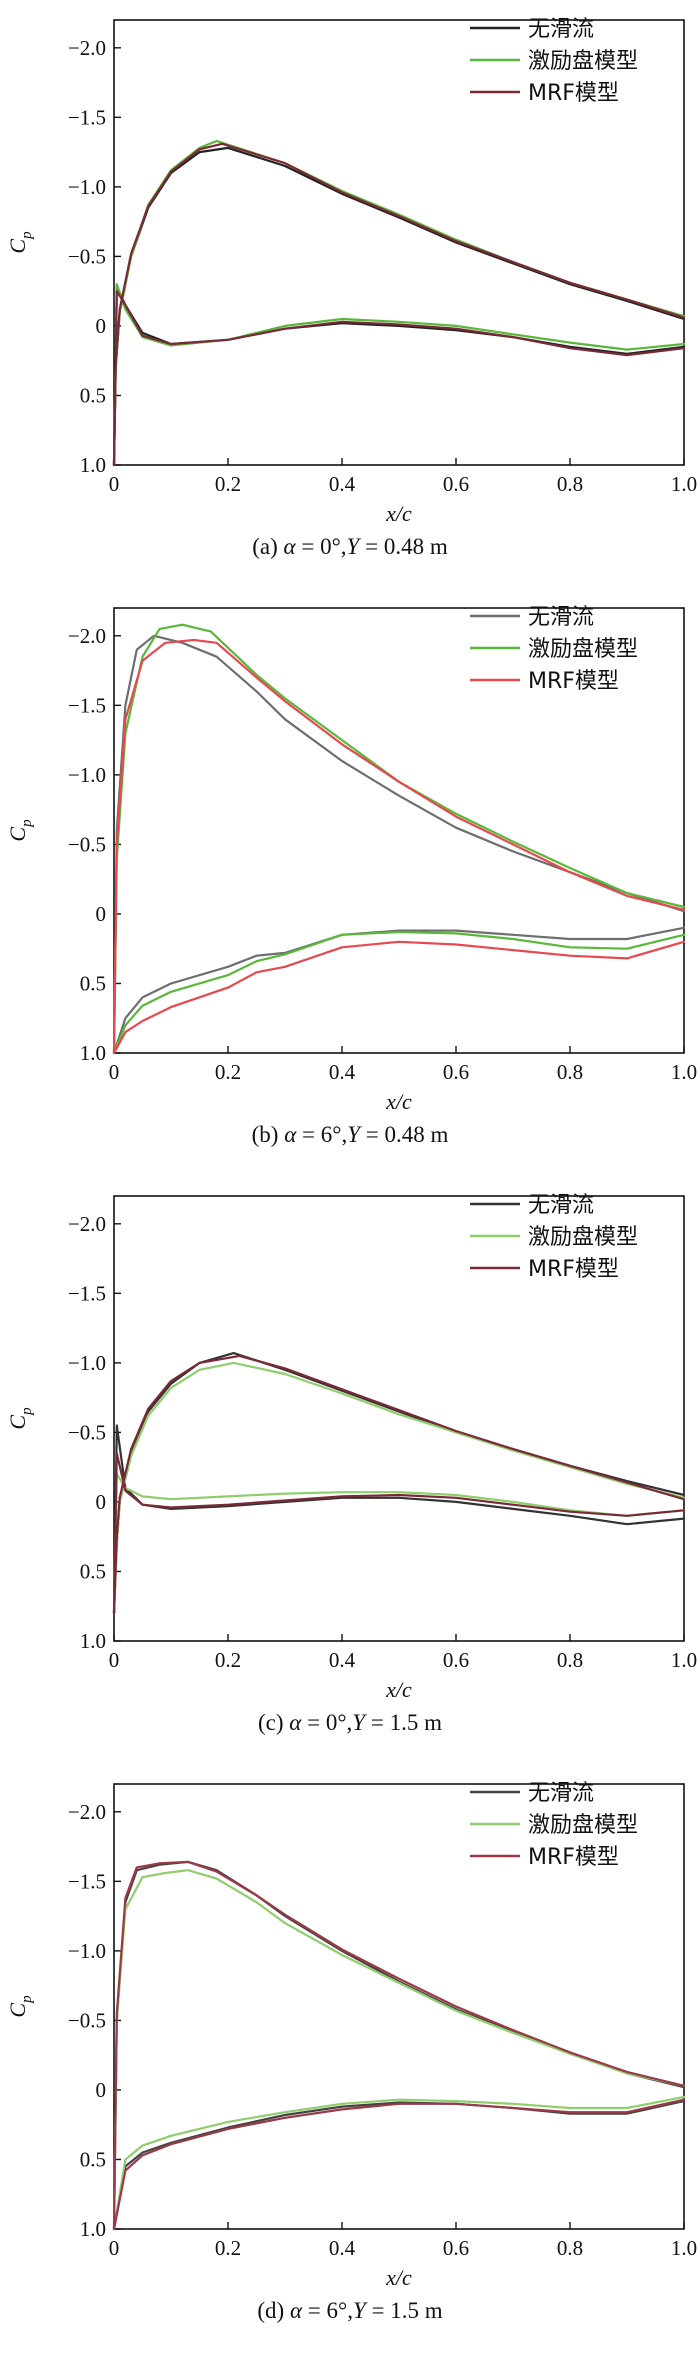 This screenshot has width=700, height=2354. I want to click on caption-alpha-value: = 6°,, so click(322, 1134).